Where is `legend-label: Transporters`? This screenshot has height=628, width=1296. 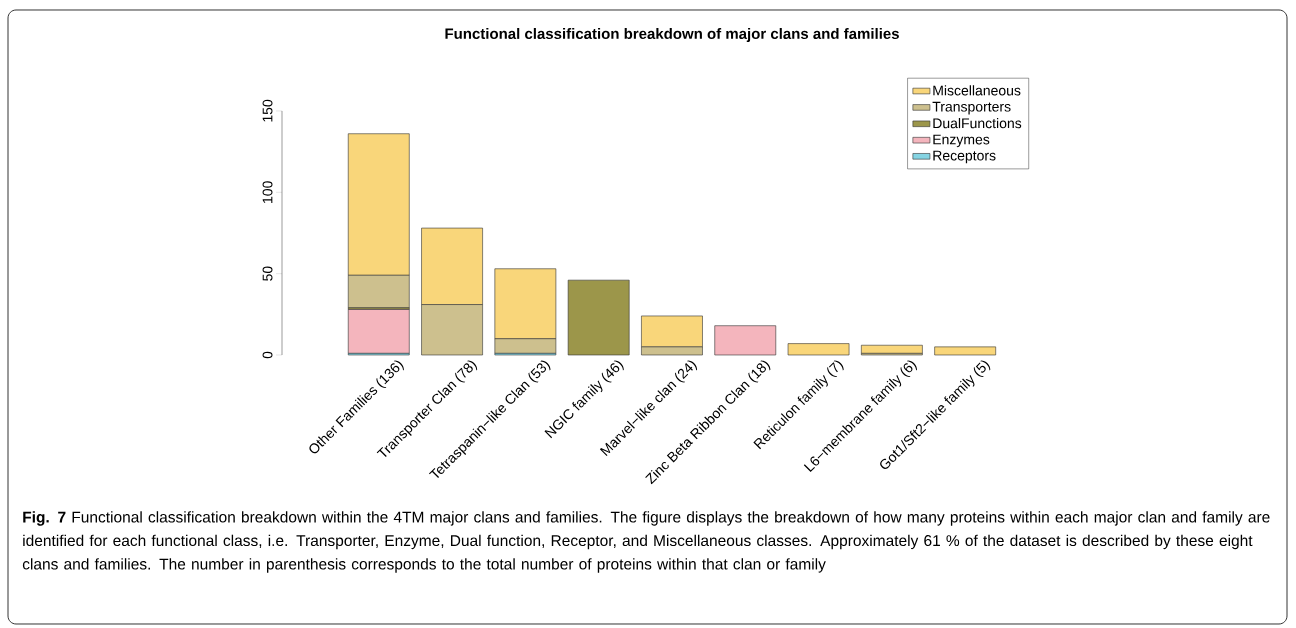
legend-label: Transporters is located at coordinates (971, 108).